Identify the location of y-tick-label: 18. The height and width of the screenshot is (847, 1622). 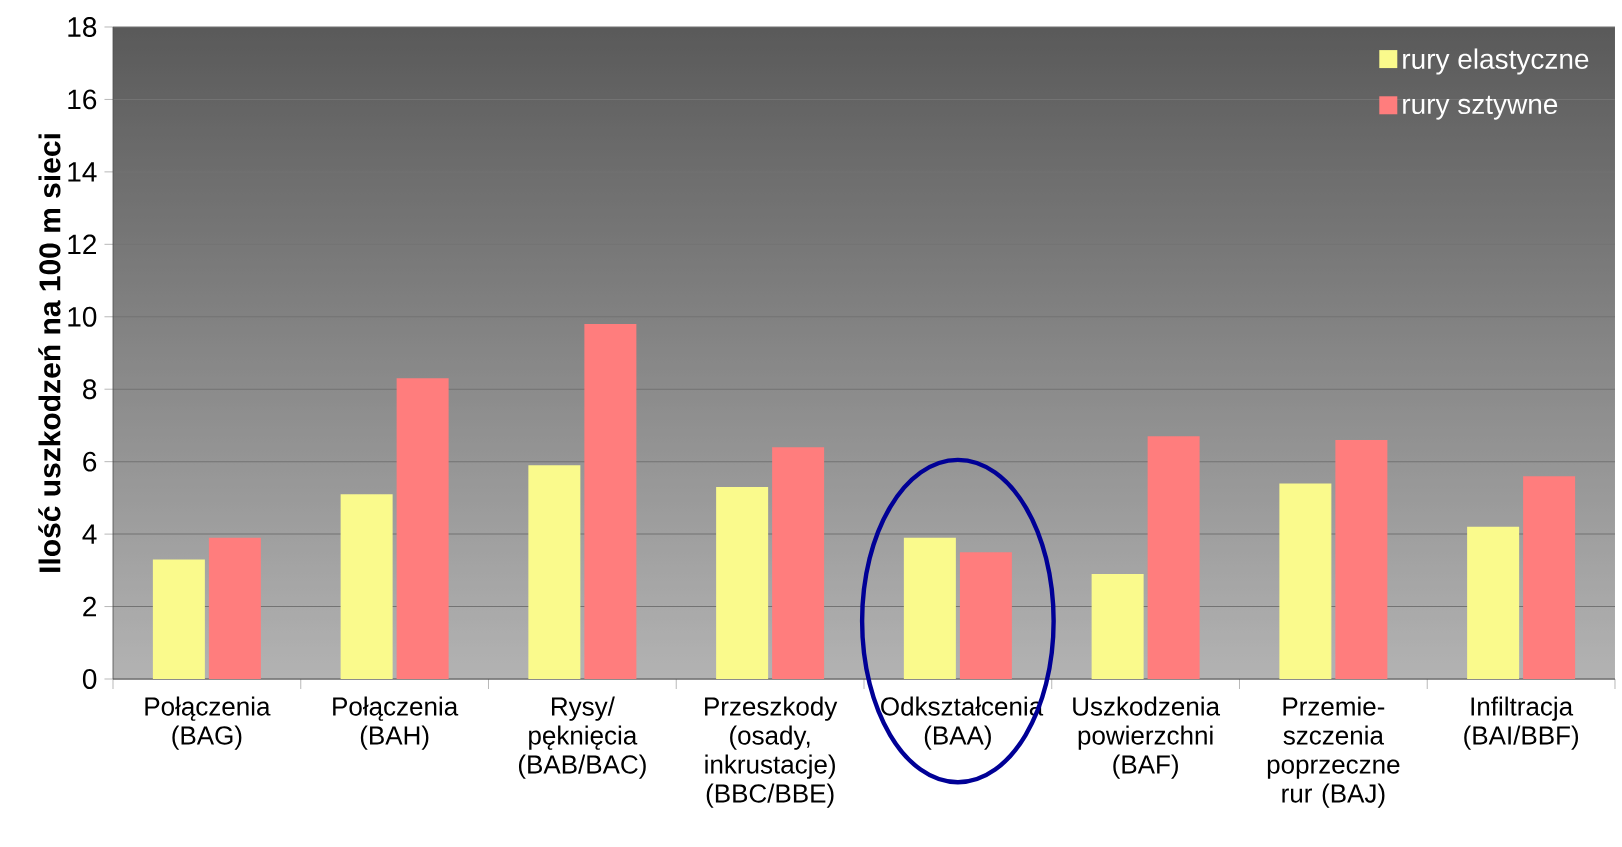
(82, 27).